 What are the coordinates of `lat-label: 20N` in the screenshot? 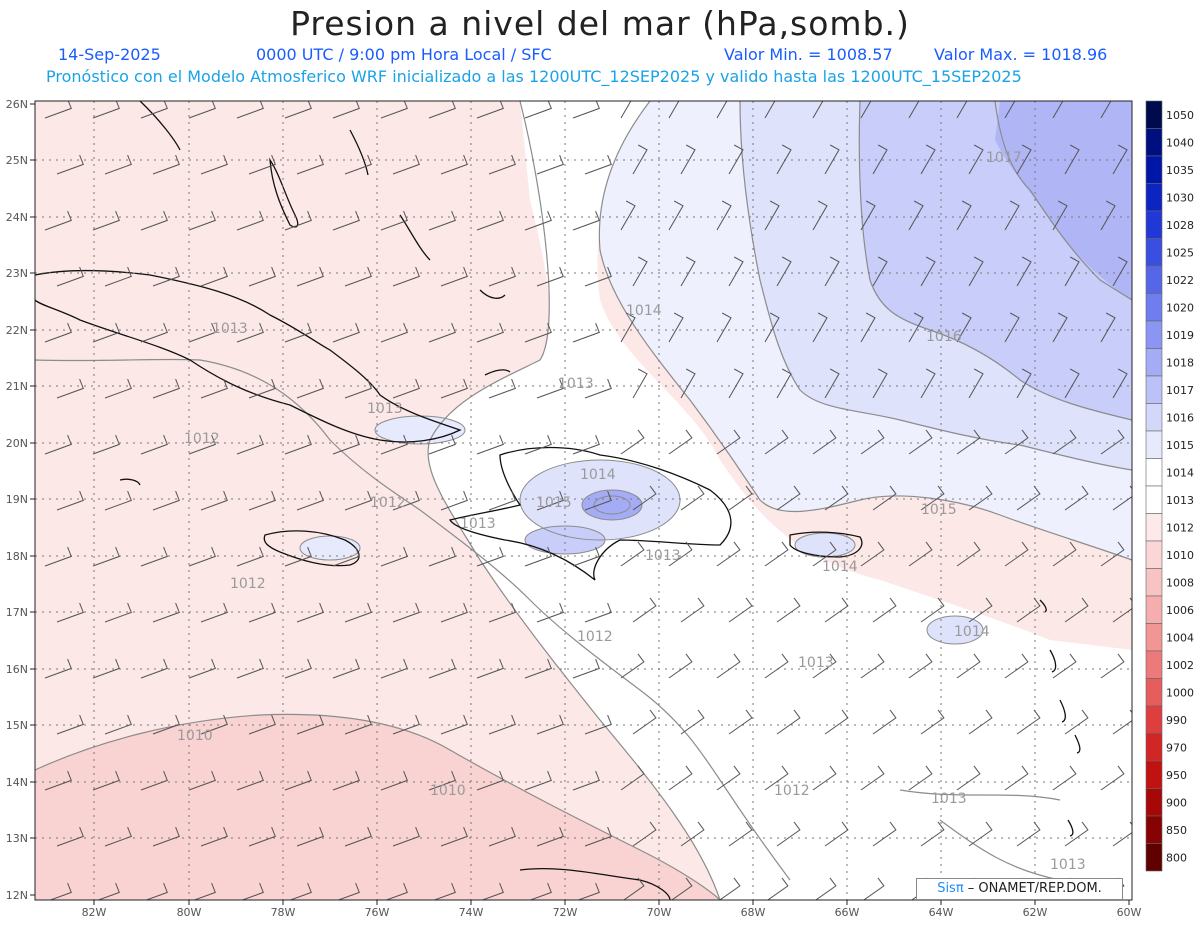 It's located at (17, 443).